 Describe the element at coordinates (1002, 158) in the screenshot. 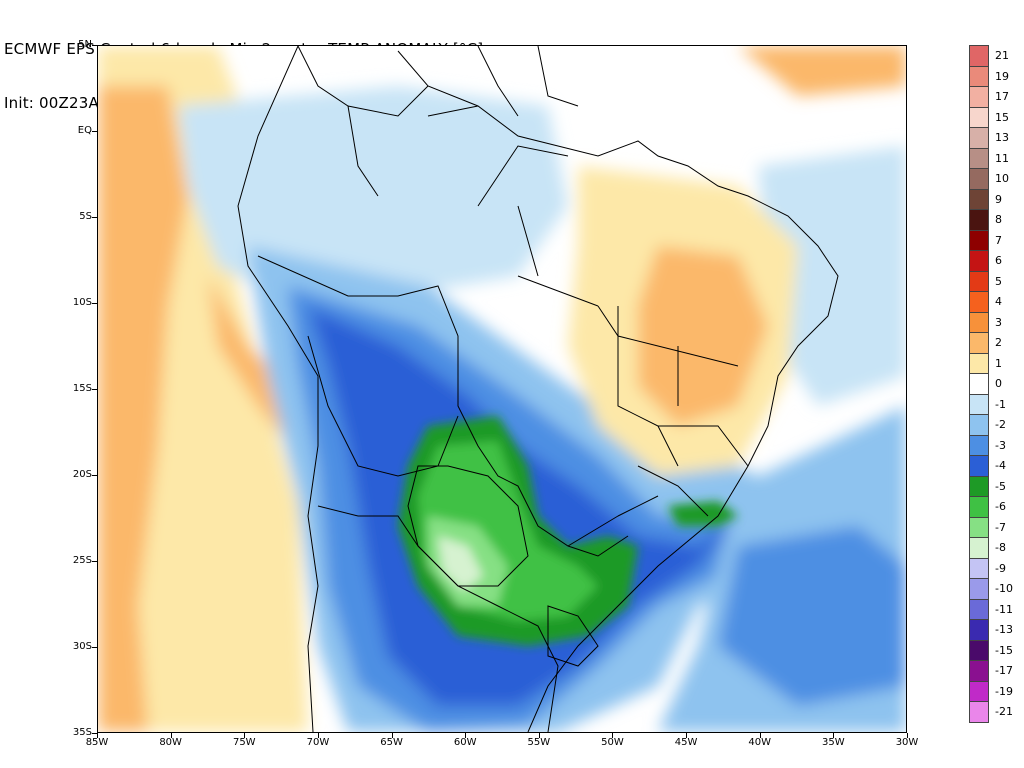

I see `legend-label: 11` at that location.